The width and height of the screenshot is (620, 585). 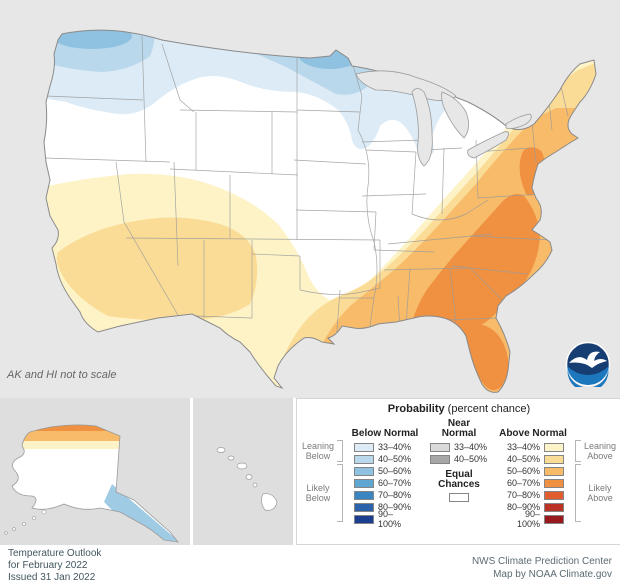 I want to click on scale-note: AK and HI not to scale, so click(x=62, y=375).